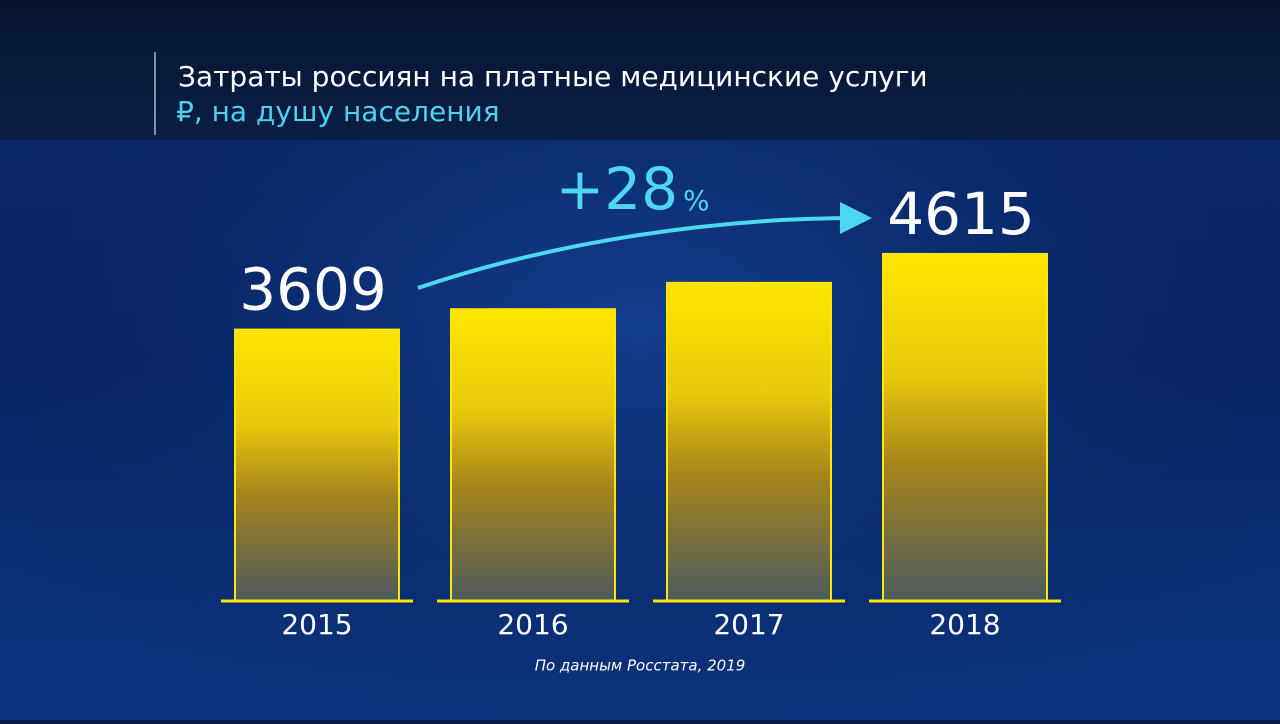 Image resolution: width=1280 pixels, height=724 pixels. Describe the element at coordinates (748, 624) in the screenshot. I see `x-tick-label: 2017` at that location.